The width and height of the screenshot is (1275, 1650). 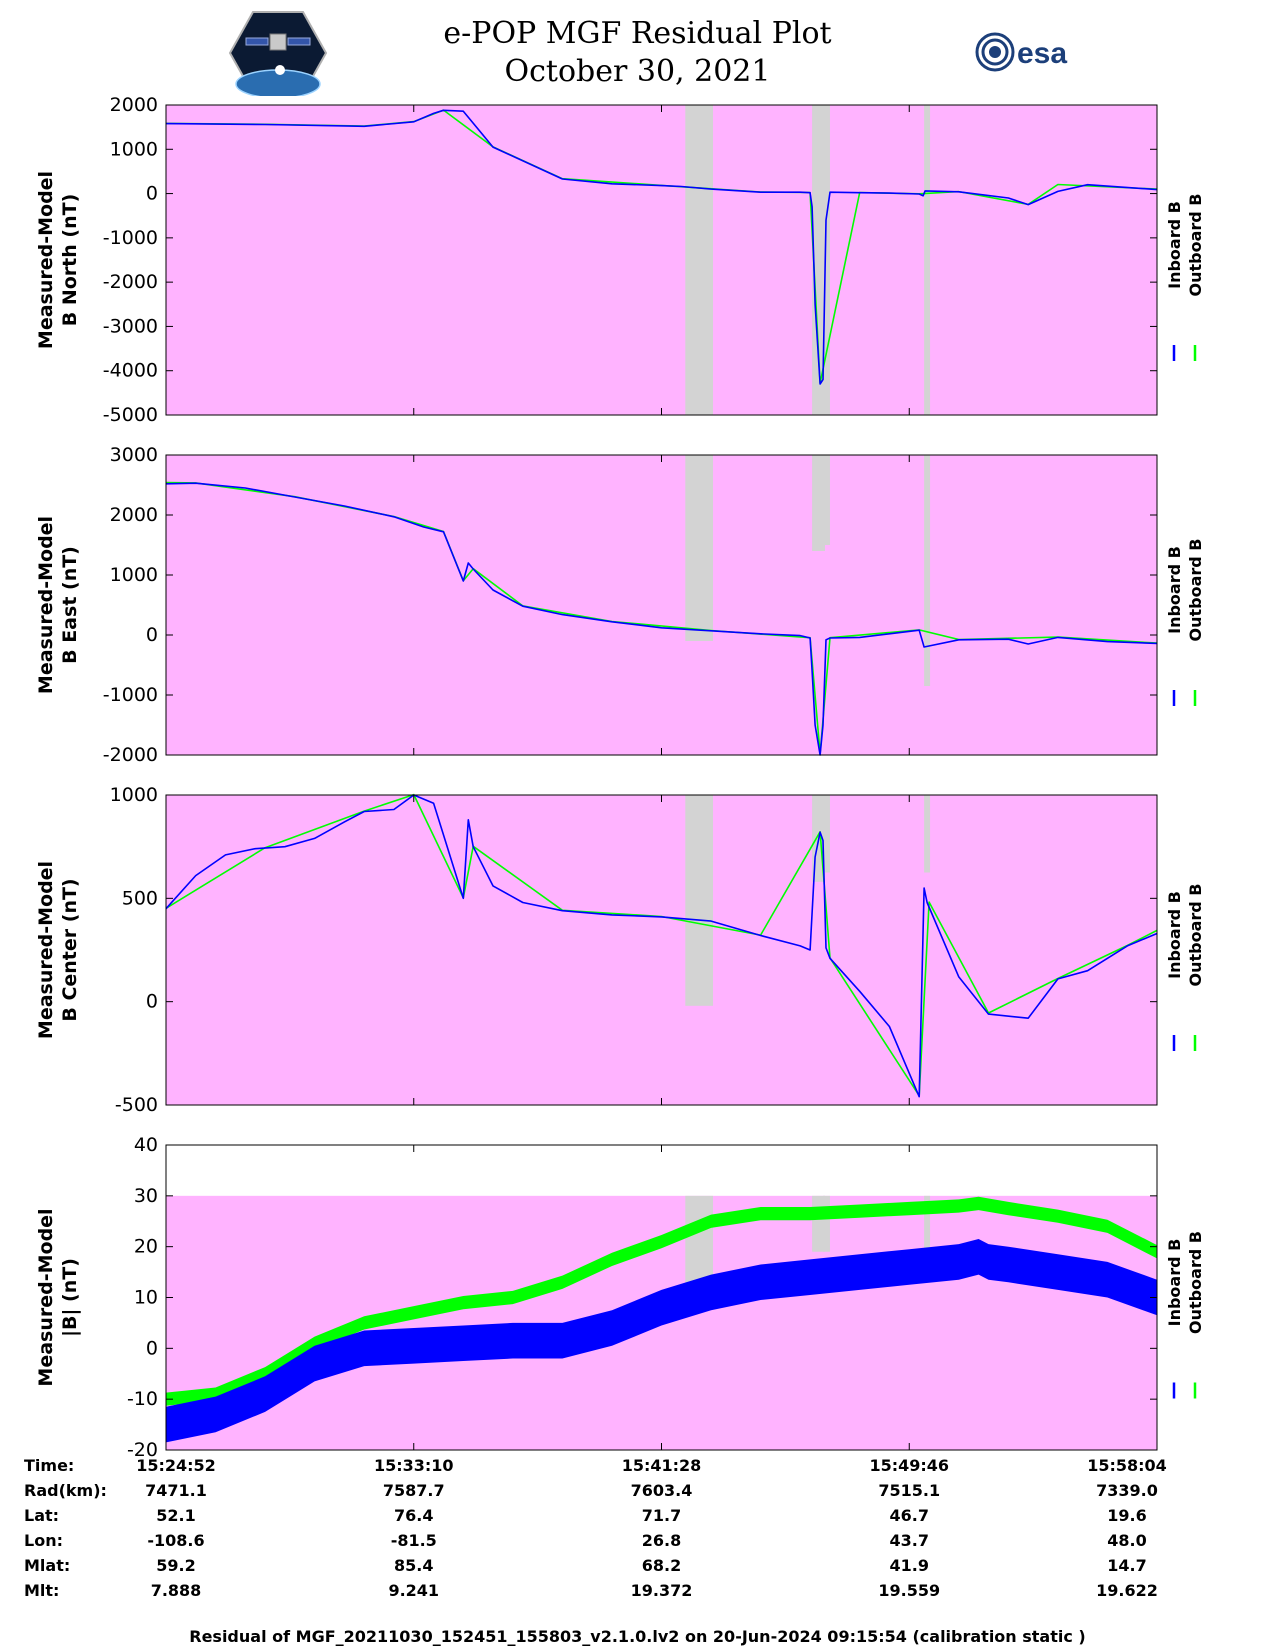 I want to click on info-cell: 7.888, so click(x=176, y=1590).